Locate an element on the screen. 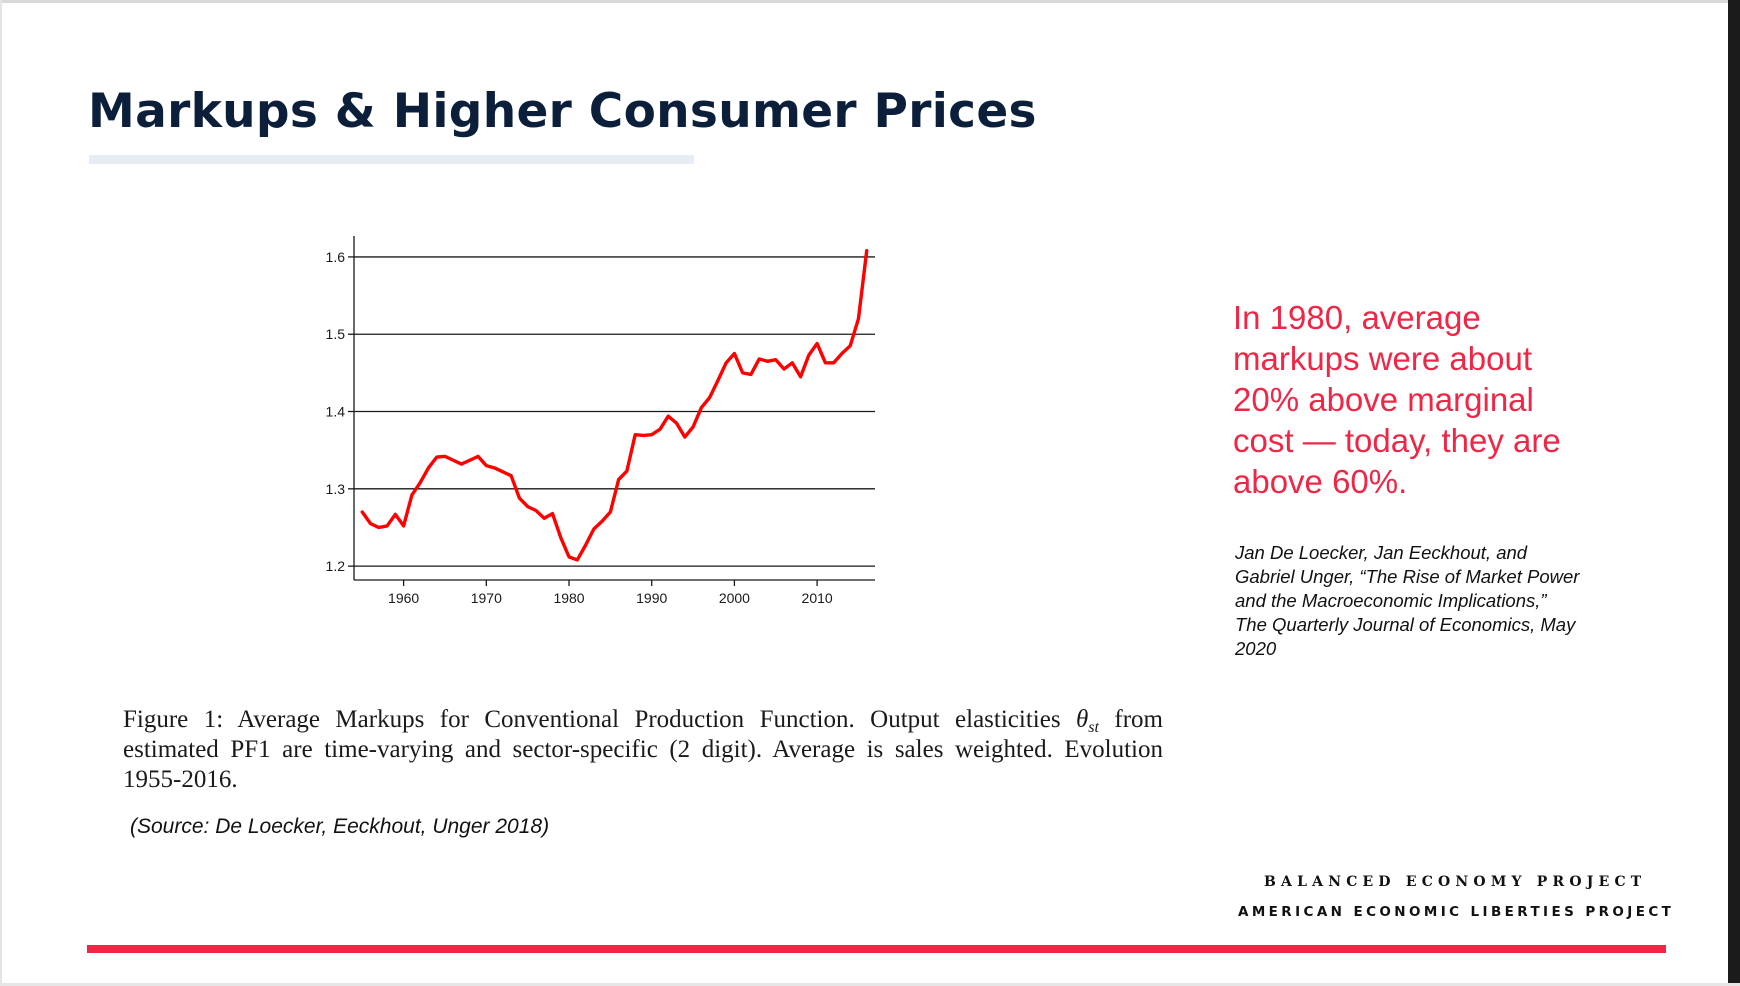  markup-line-chart: 1.2 1.3 1.4 1.5 1.6 1960 1970 1980 1990 2000 2010 is located at coordinates (600, 421).